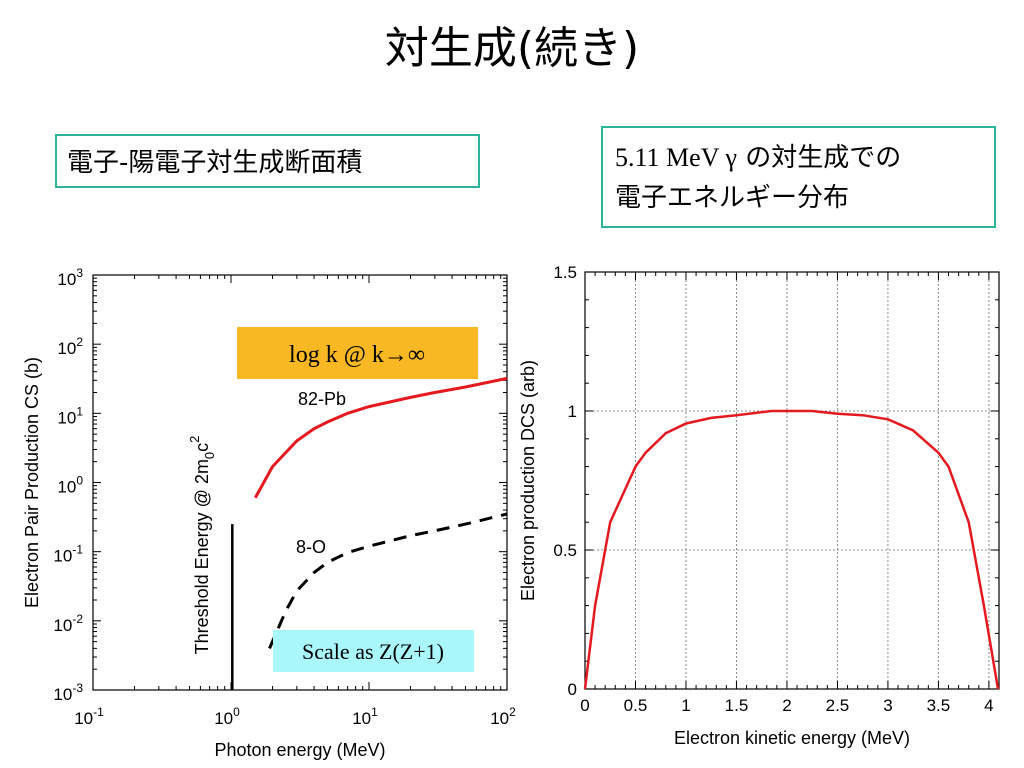  Describe the element at coordinates (988, 705) in the screenshot. I see `right-x-tick-label: 4` at that location.